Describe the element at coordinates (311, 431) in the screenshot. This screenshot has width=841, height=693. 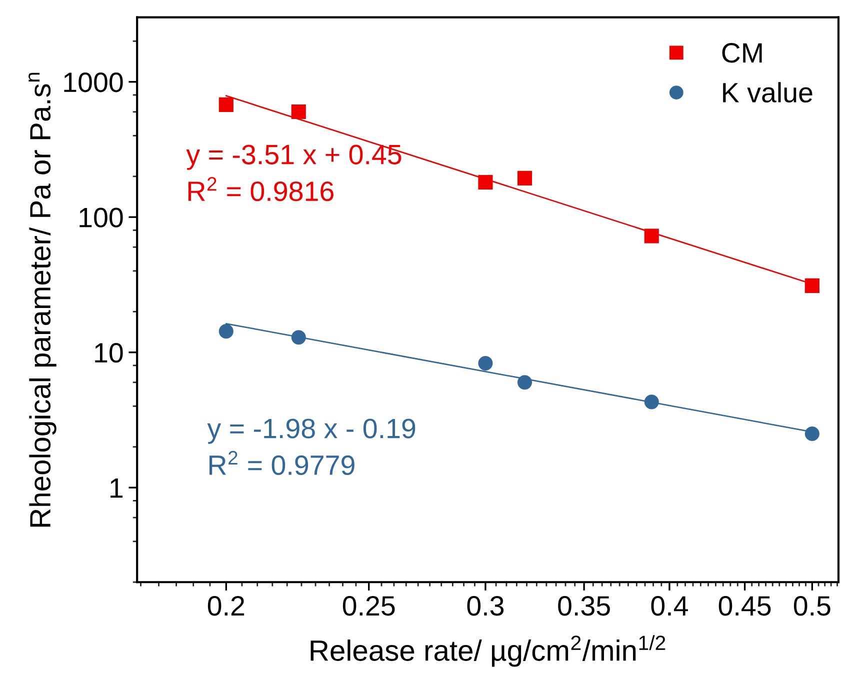
I see `annotation: y = -1.98 x - 0.19` at that location.